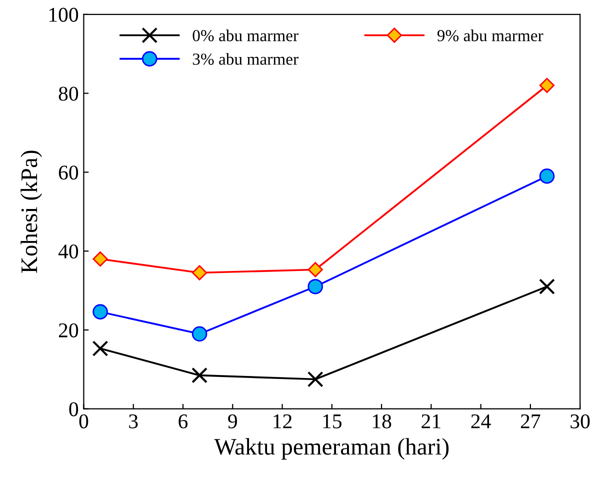 Image resolution: width=598 pixels, height=481 pixels. Describe the element at coordinates (481, 421) in the screenshot. I see `x-tick-label: 24` at that location.